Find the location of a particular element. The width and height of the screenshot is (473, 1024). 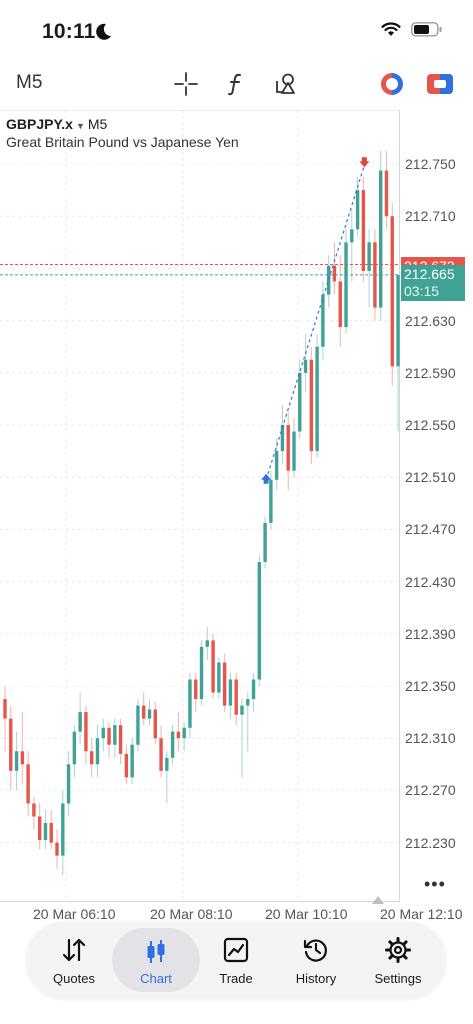

tab-quotes-label: Quotes is located at coordinates (74, 978).